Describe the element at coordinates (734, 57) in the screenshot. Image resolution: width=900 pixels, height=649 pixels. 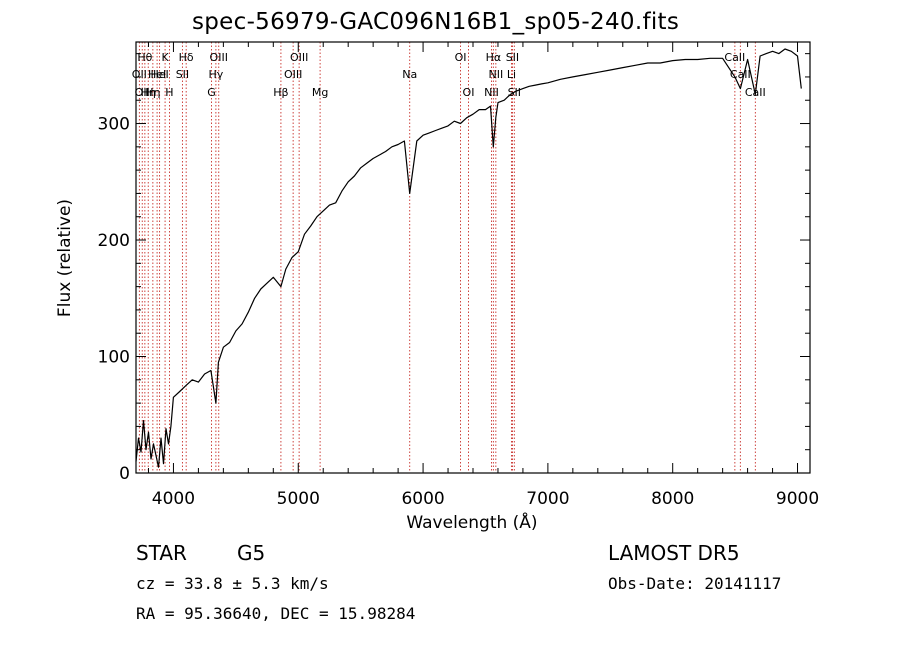
I see `spectral-line-label: CaII` at that location.